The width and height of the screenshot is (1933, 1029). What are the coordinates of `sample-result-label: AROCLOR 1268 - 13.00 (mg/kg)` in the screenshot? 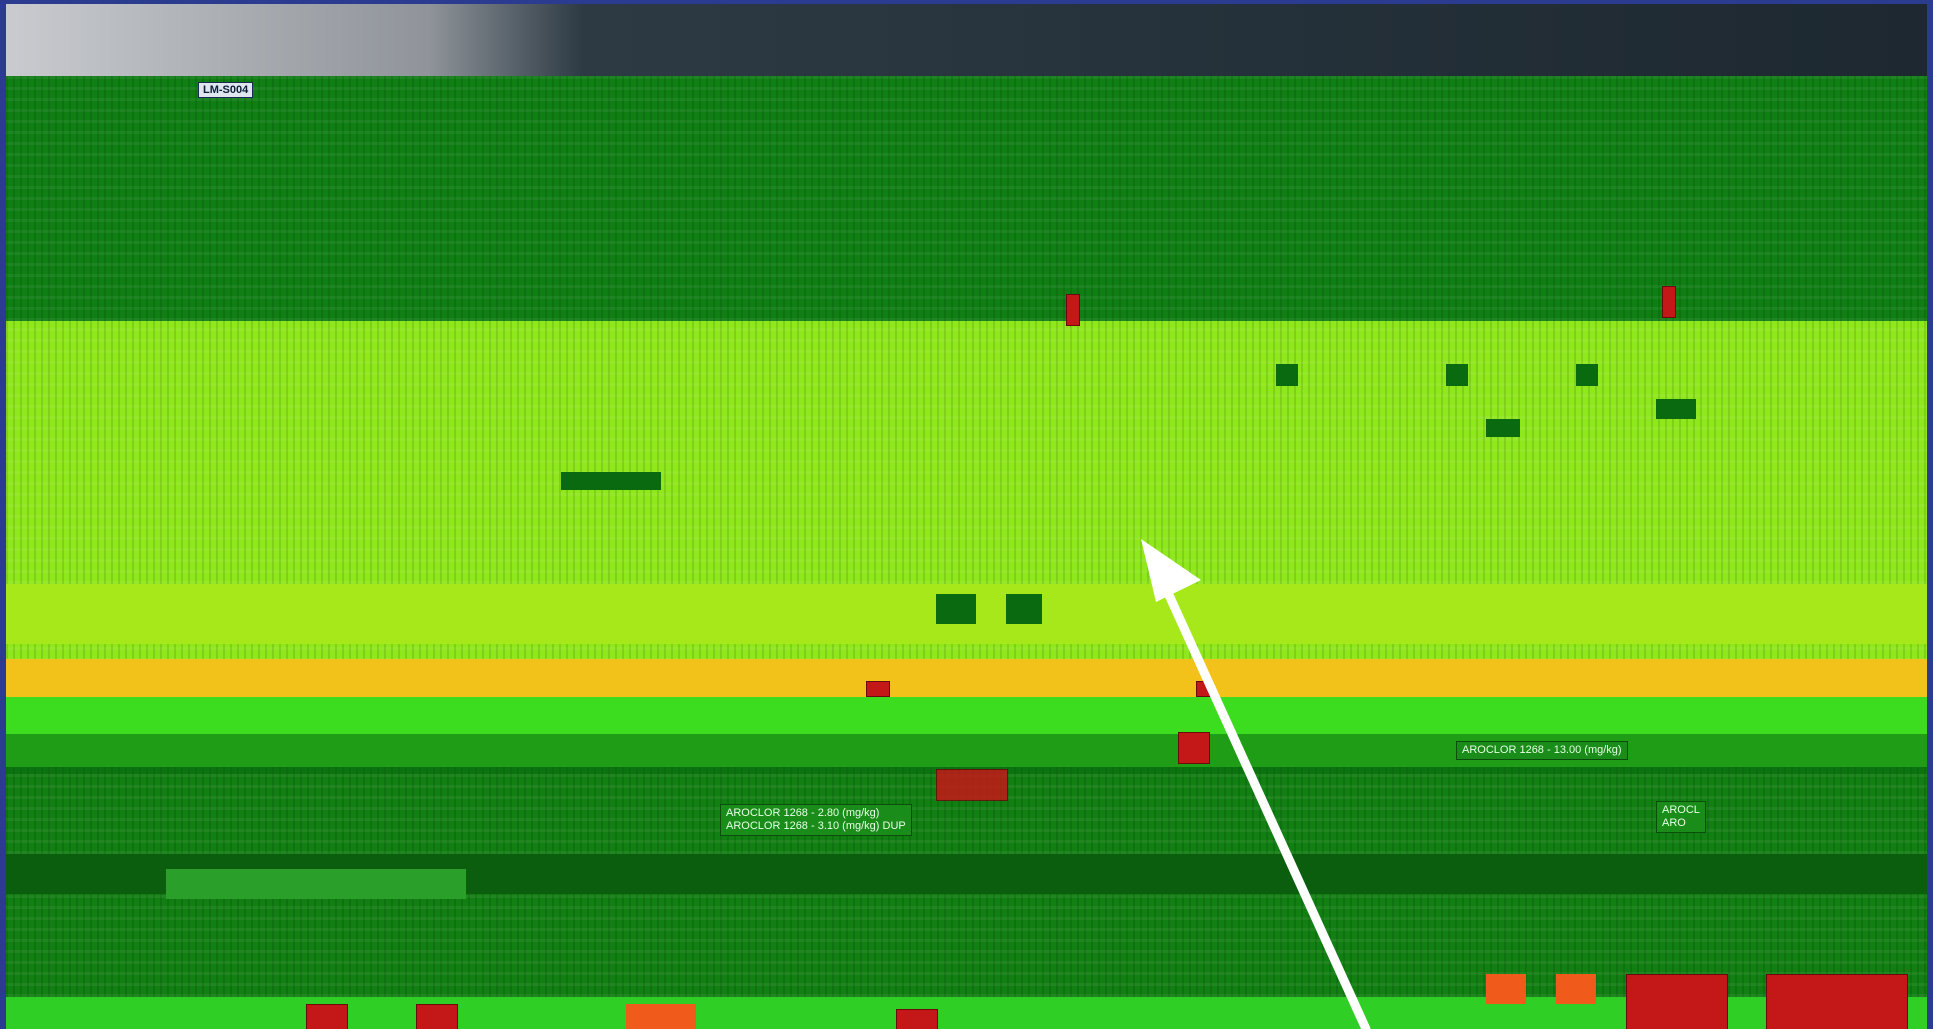 It's located at (1542, 750).